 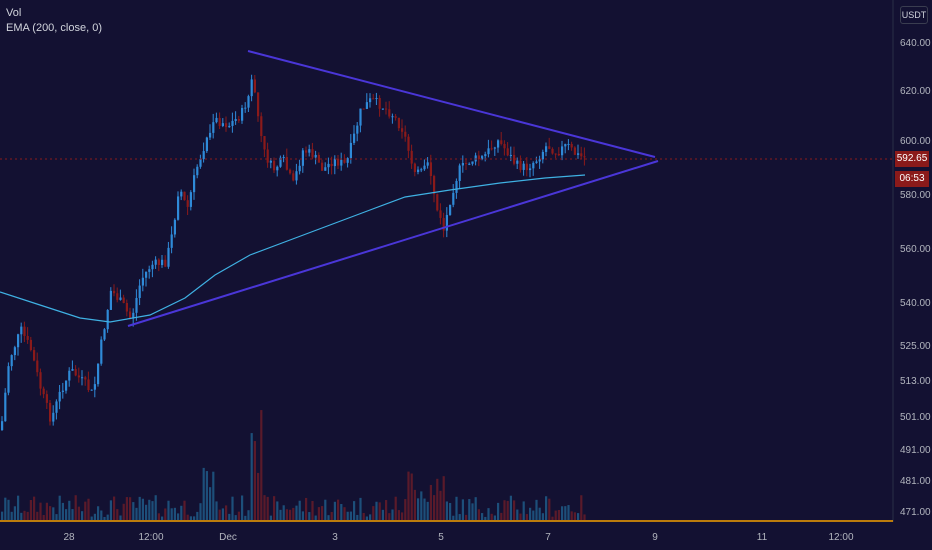 What do you see at coordinates (150, 537) in the screenshot?
I see `time-tick-label: 12:00` at bounding box center [150, 537].